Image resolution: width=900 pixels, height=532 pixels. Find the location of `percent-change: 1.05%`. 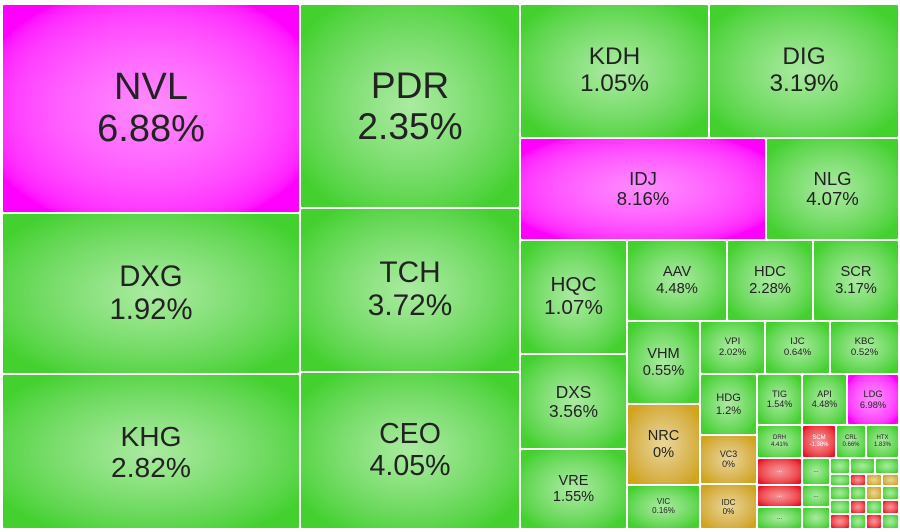

percent-change: 1.05% is located at coordinates (614, 83).